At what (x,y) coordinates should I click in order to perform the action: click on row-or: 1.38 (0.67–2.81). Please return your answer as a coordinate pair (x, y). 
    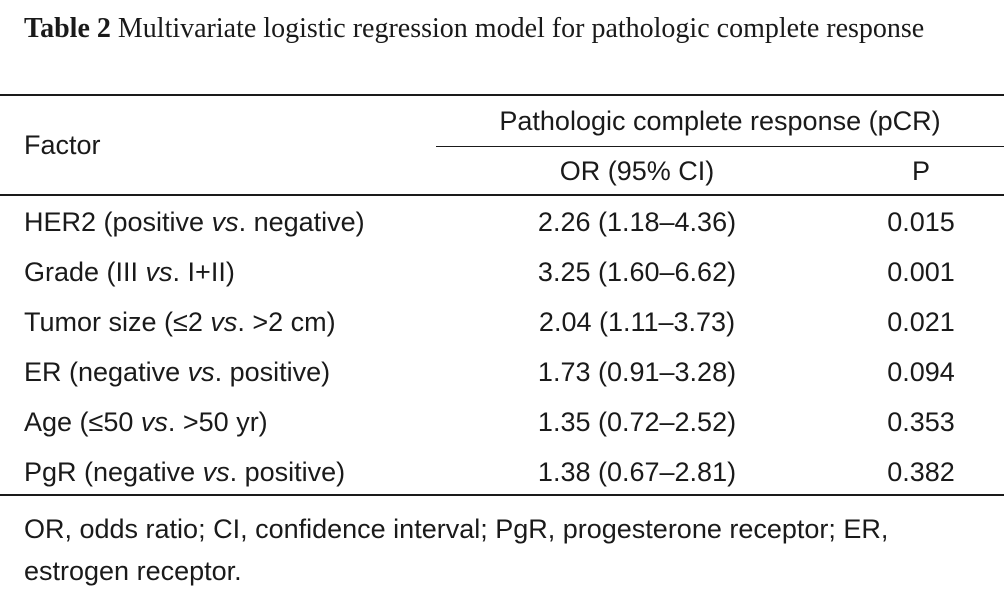
    Looking at the image, I should click on (637, 472).